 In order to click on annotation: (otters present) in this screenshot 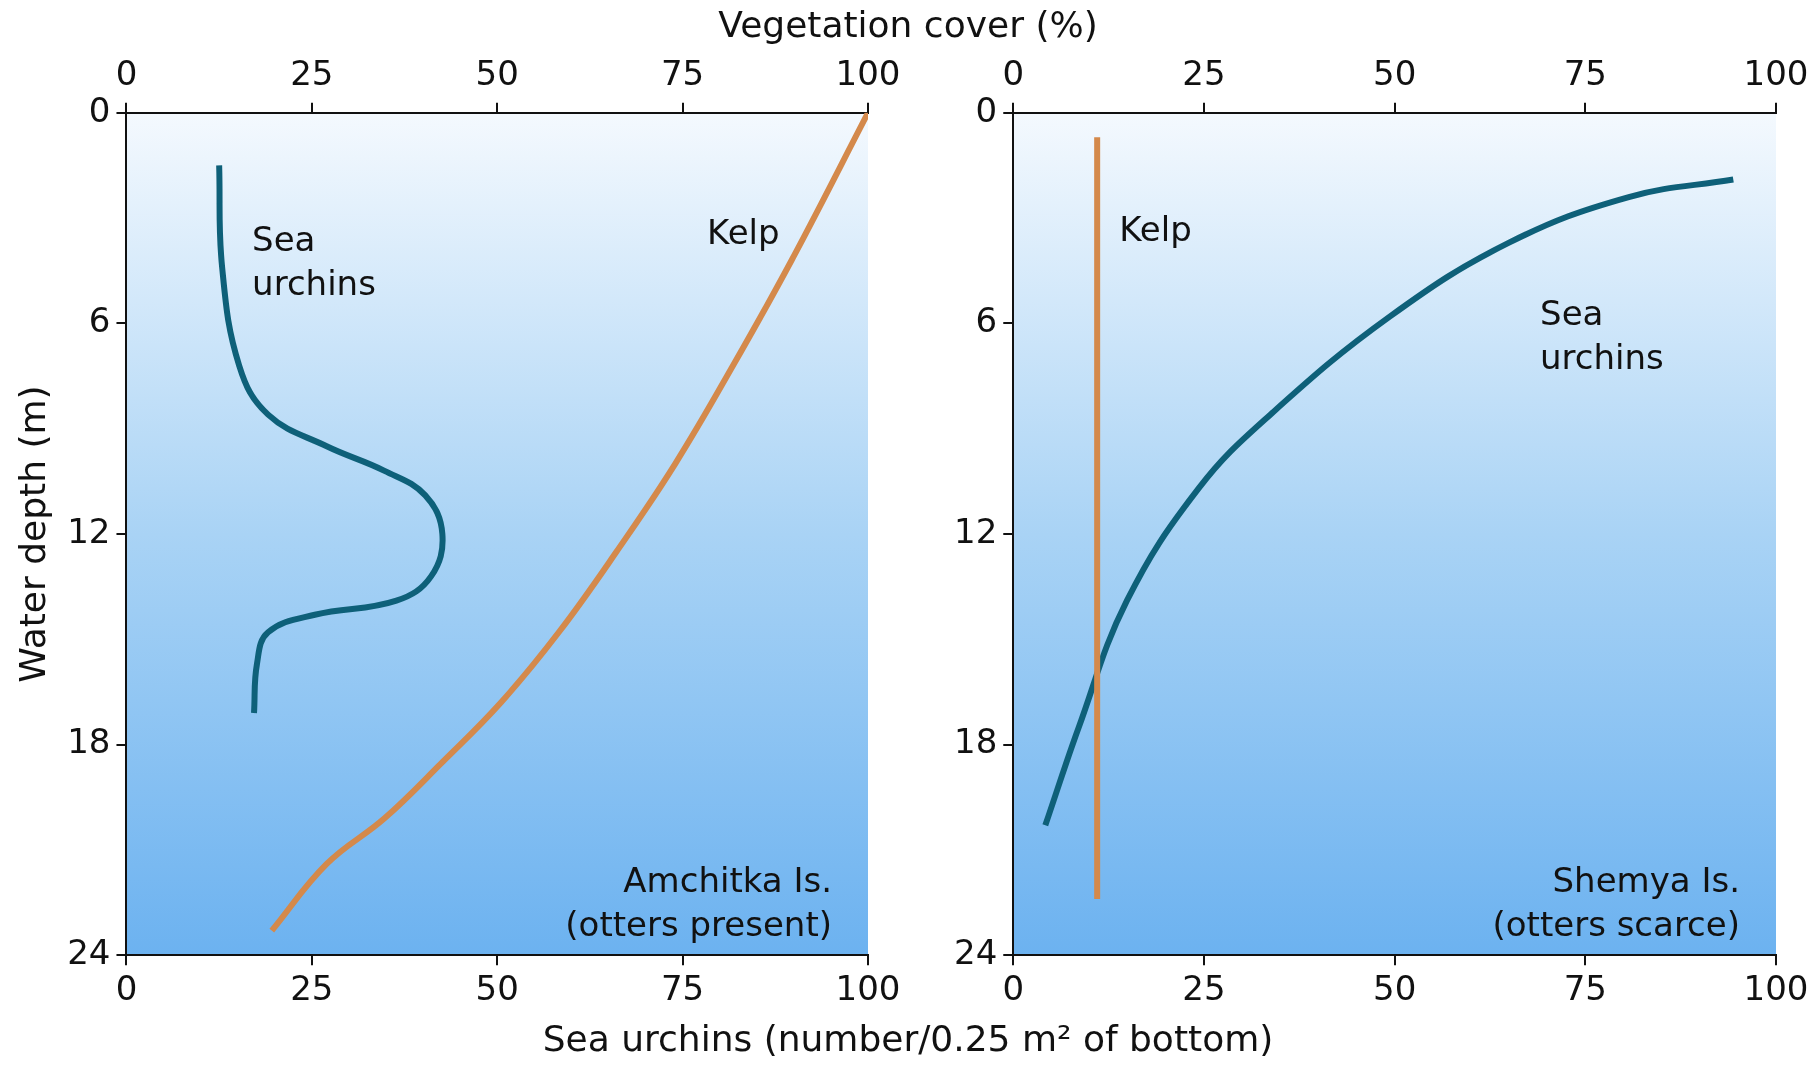, I will do `click(698, 924)`.